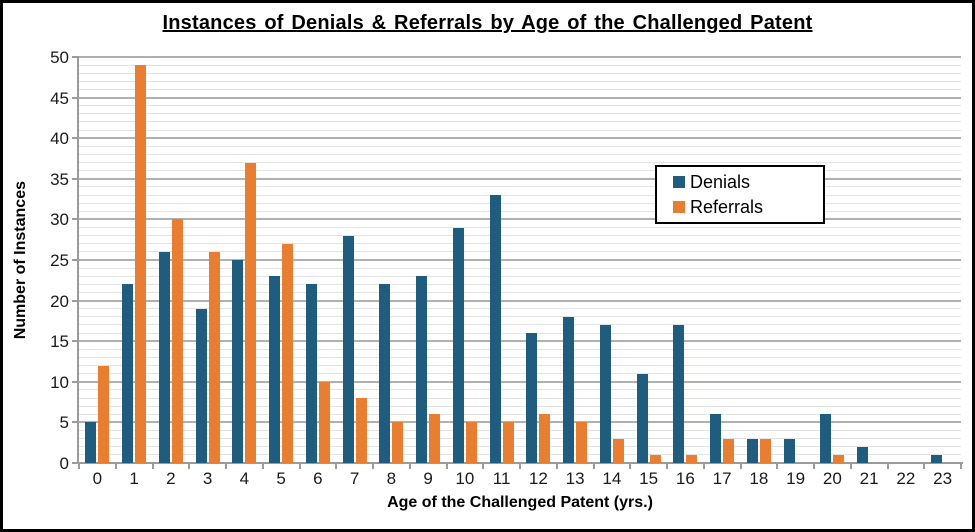  Describe the element at coordinates (465, 478) in the screenshot. I see `x-tick-label: 10` at that location.